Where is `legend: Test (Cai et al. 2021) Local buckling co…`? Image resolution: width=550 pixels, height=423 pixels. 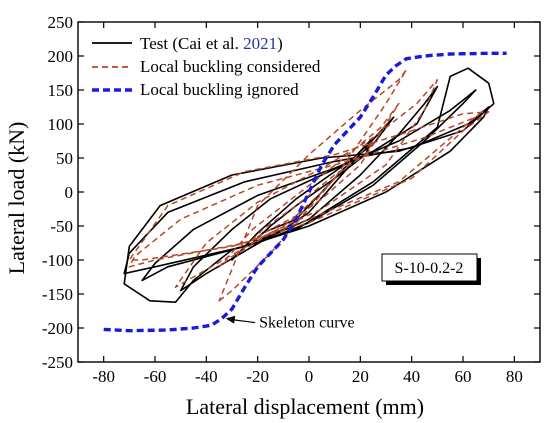
legend: Test (Cai et al. 2021) Local buckling co… is located at coordinates (206, 66).